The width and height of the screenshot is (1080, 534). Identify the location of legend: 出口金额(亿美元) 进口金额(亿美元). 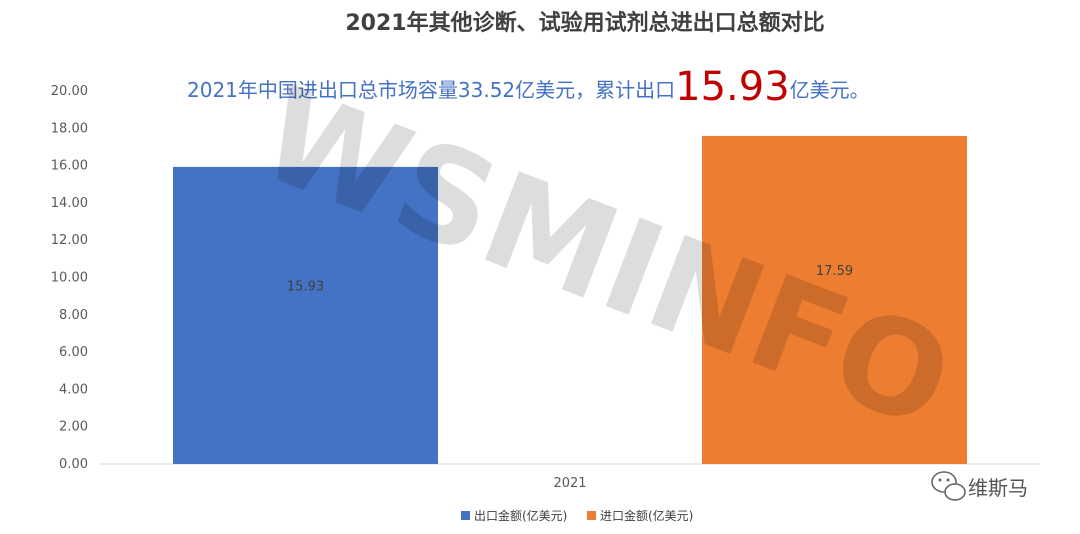
(577, 515).